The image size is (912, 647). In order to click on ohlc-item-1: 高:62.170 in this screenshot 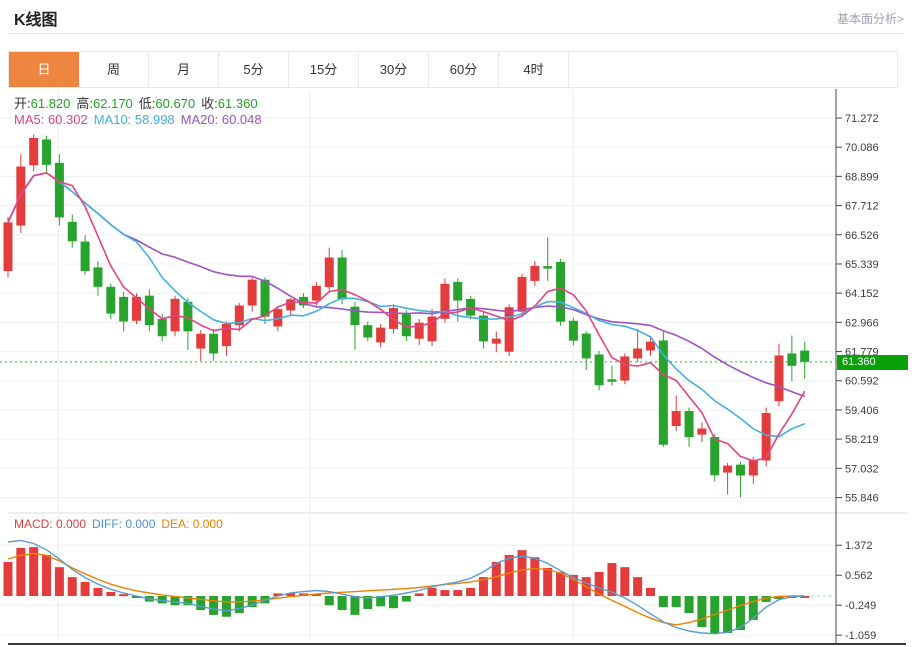, I will do `click(104, 103)`.